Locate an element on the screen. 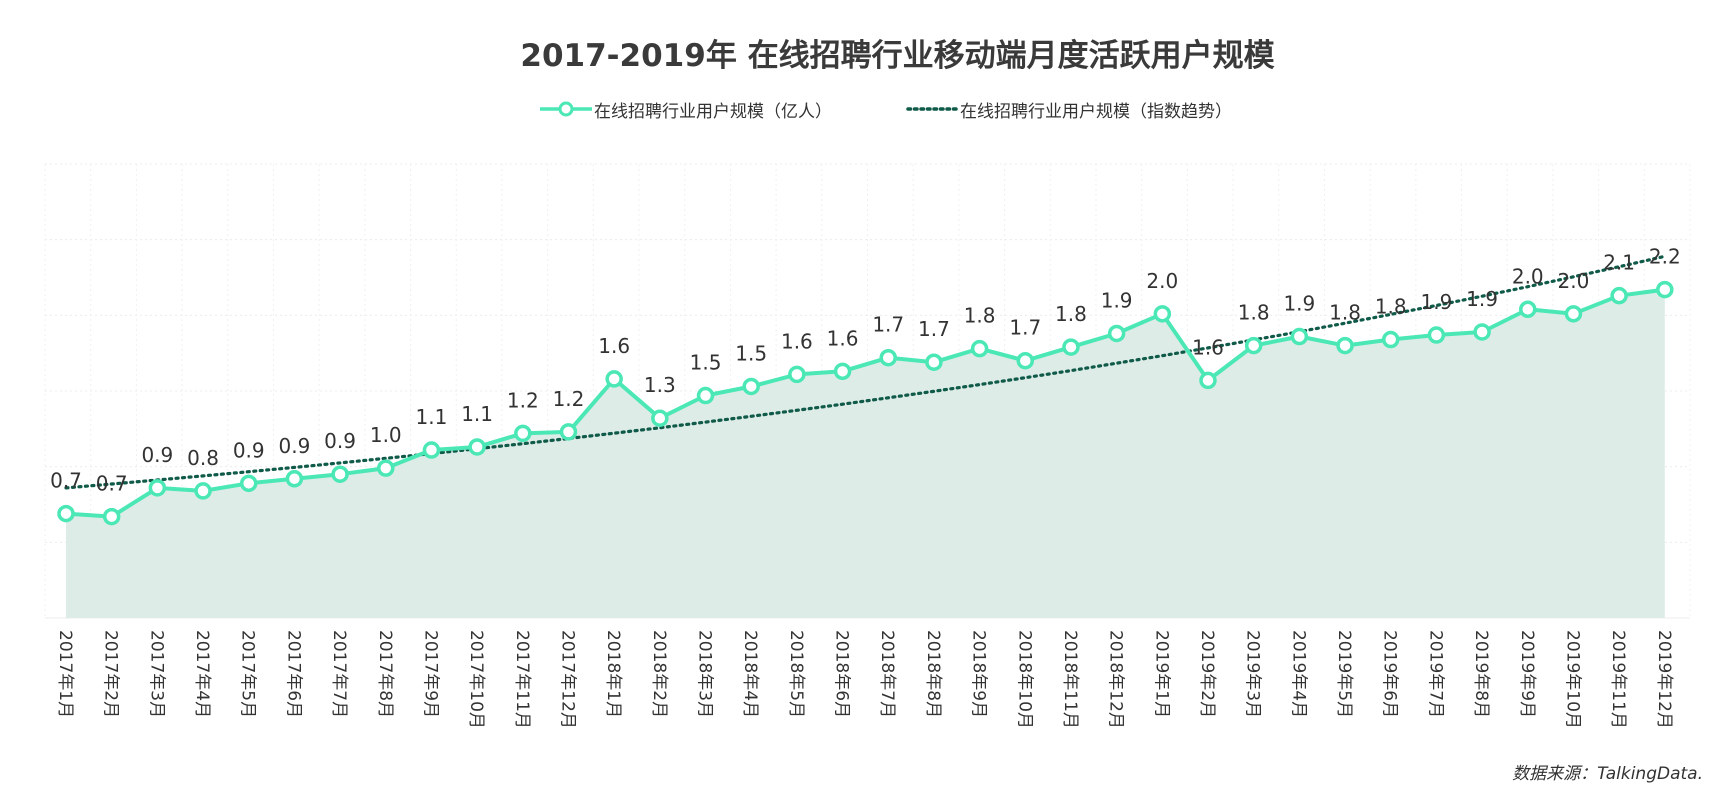  legend-label-actual: 在线招聘行业用户规模（亿人） is located at coordinates (713, 111).